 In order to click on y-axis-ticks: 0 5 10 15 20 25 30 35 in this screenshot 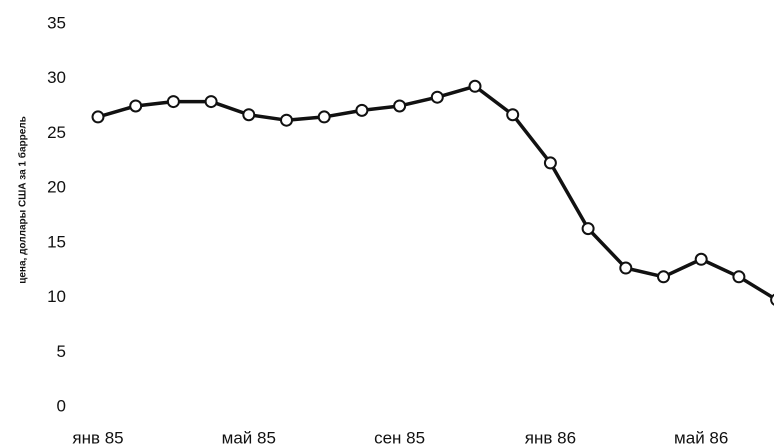, I will do `click(56, 214)`.